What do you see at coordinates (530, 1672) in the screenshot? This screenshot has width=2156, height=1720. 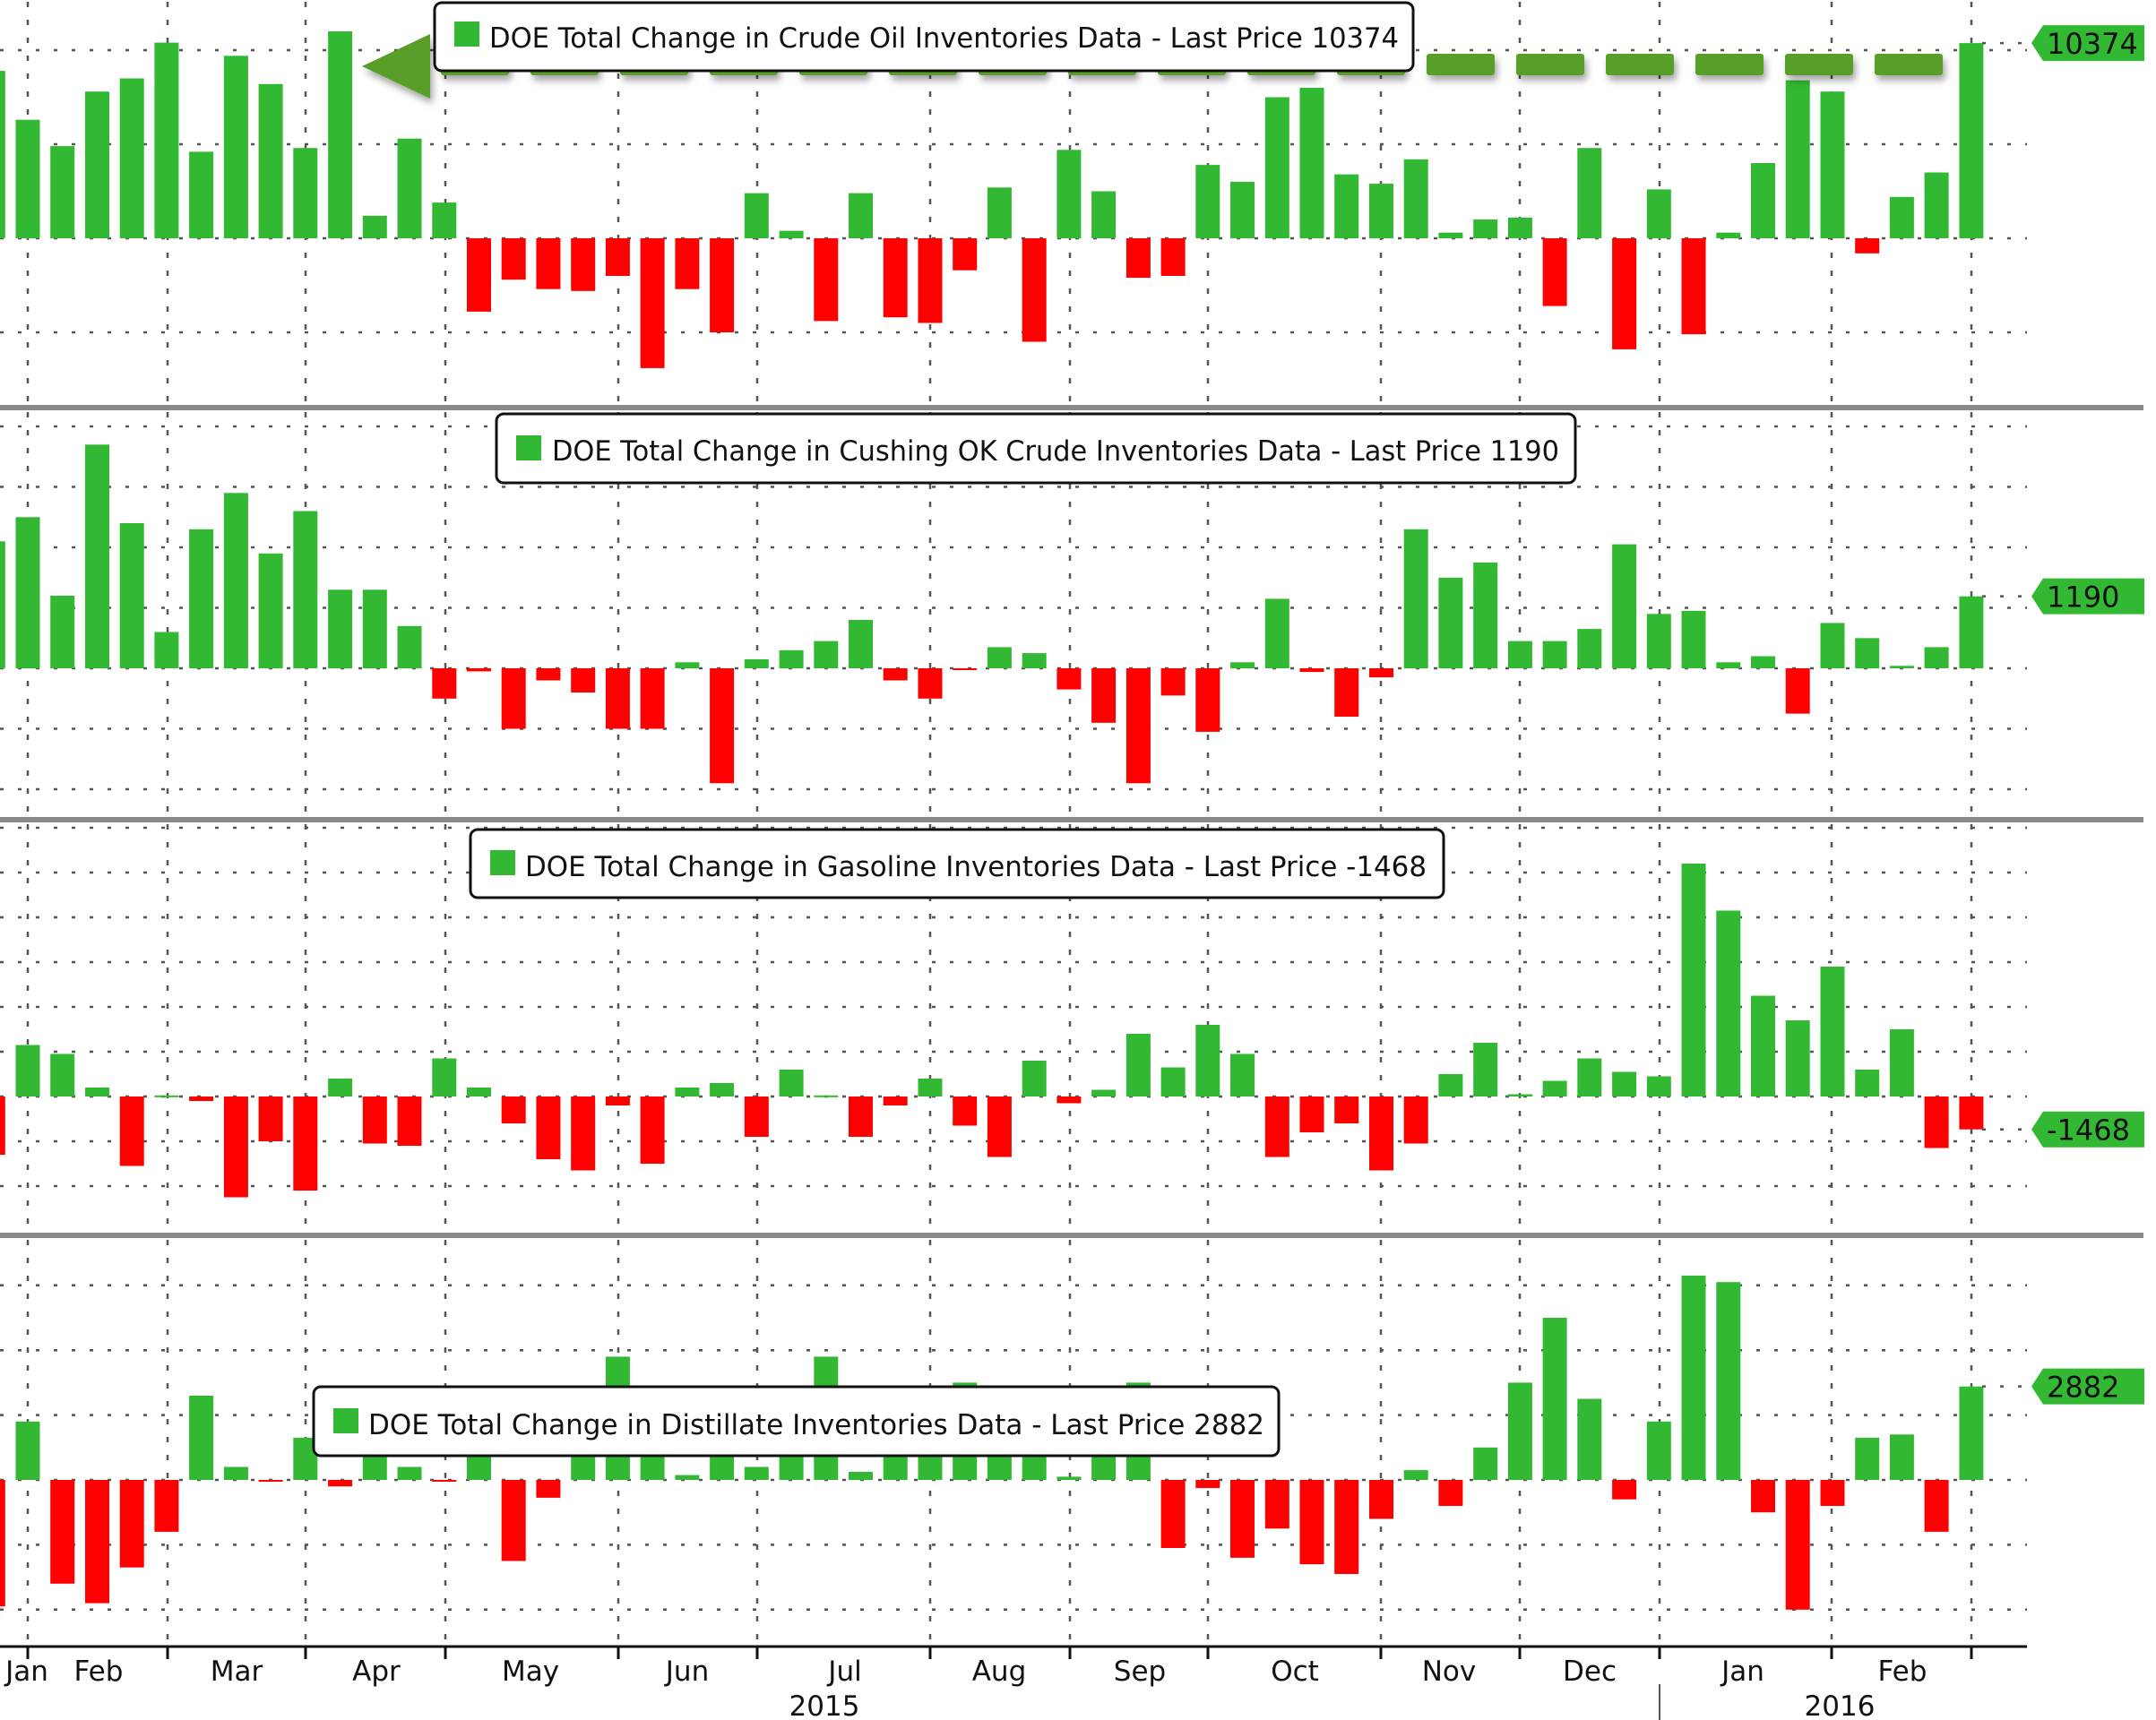 I see `x-axis-month-label: May` at bounding box center [530, 1672].